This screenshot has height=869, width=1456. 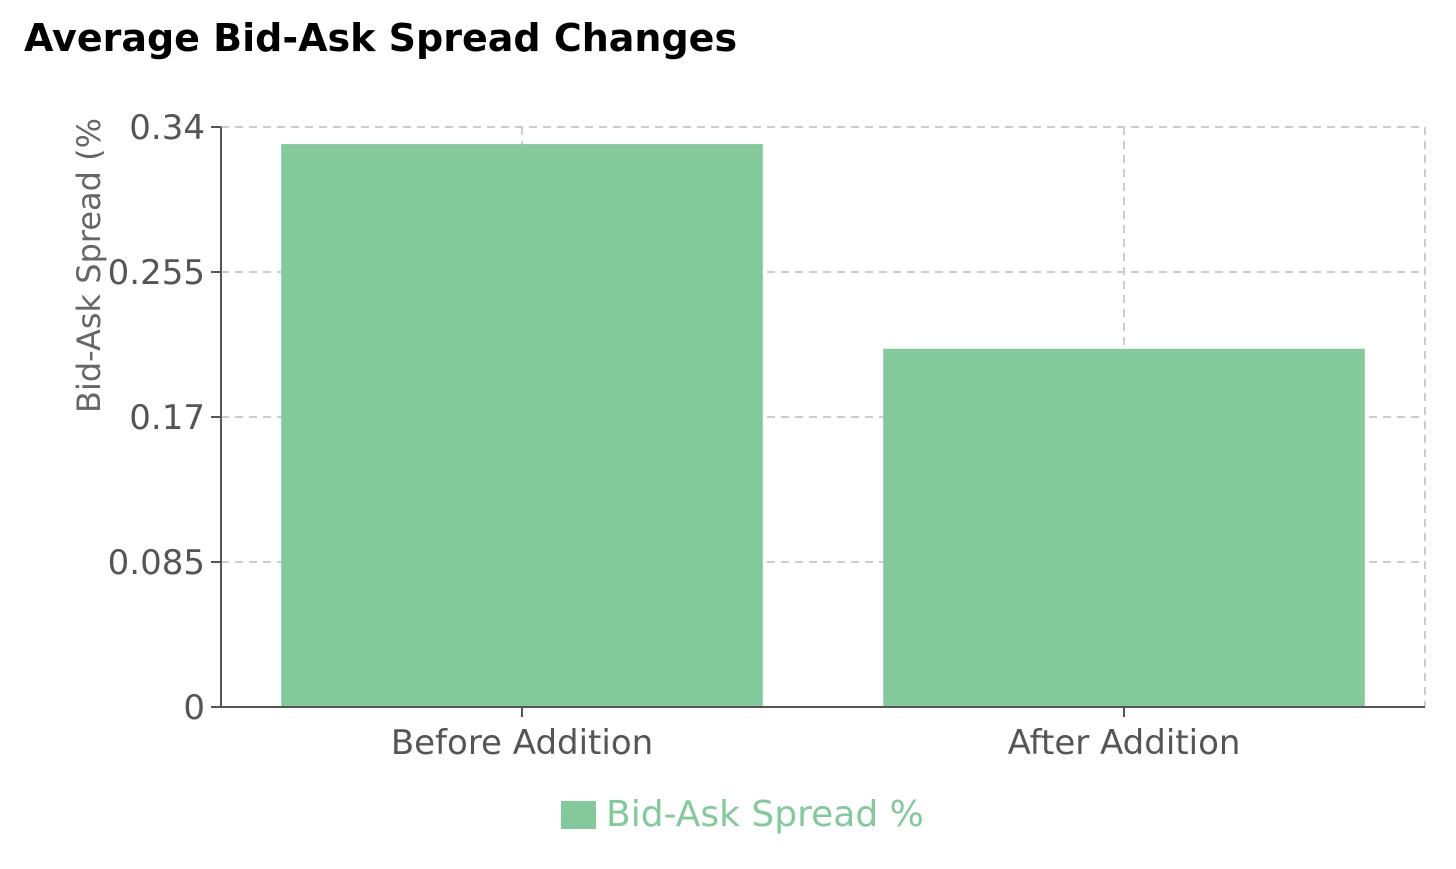 What do you see at coordinates (578, 815) in the screenshot?
I see `legend-swatch-bid-ask-spread` at bounding box center [578, 815].